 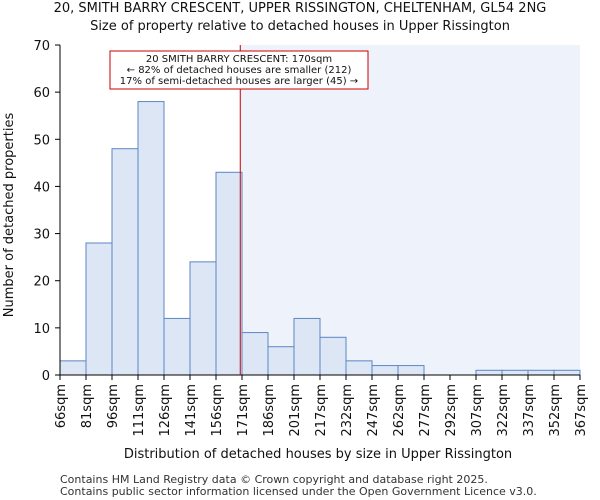 I want to click on y-tick-label: 60, so click(x=41, y=93).